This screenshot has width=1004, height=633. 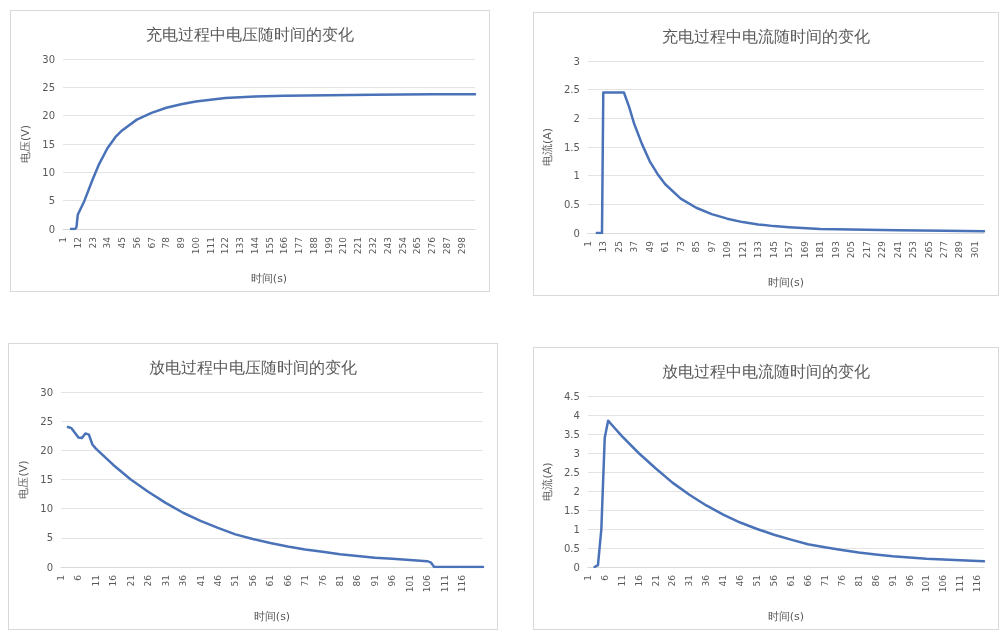 What do you see at coordinates (387, 246) in the screenshot?
I see `x-tick-label: 243` at bounding box center [387, 246].